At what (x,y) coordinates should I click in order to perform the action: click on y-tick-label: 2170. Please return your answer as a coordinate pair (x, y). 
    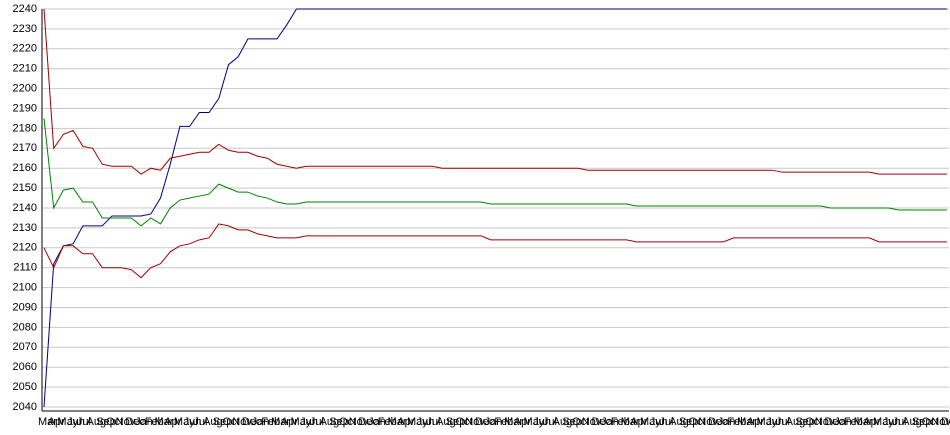
    Looking at the image, I should click on (25, 148).